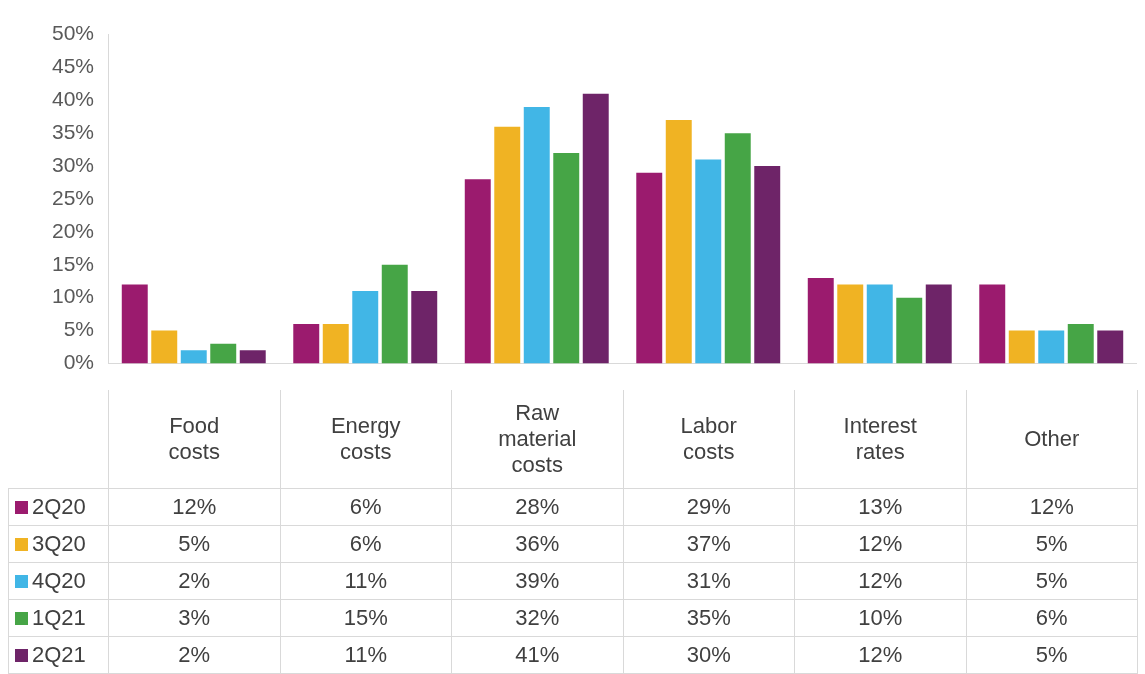 Image resolution: width=1145 pixels, height=674 pixels. I want to click on x-tick-label: Other, so click(1052, 439).